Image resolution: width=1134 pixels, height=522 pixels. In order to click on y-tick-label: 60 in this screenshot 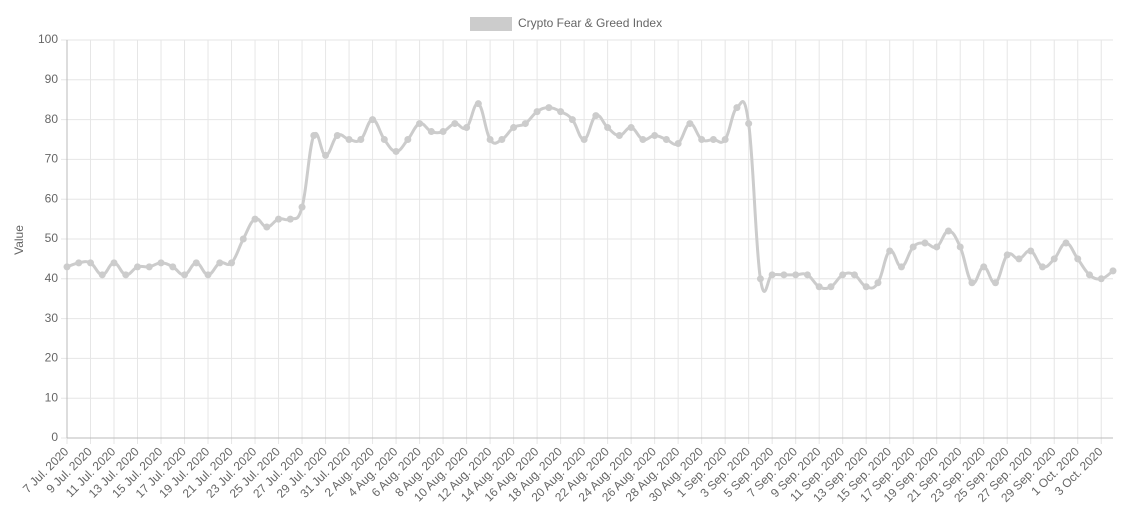, I will do `click(52, 198)`.